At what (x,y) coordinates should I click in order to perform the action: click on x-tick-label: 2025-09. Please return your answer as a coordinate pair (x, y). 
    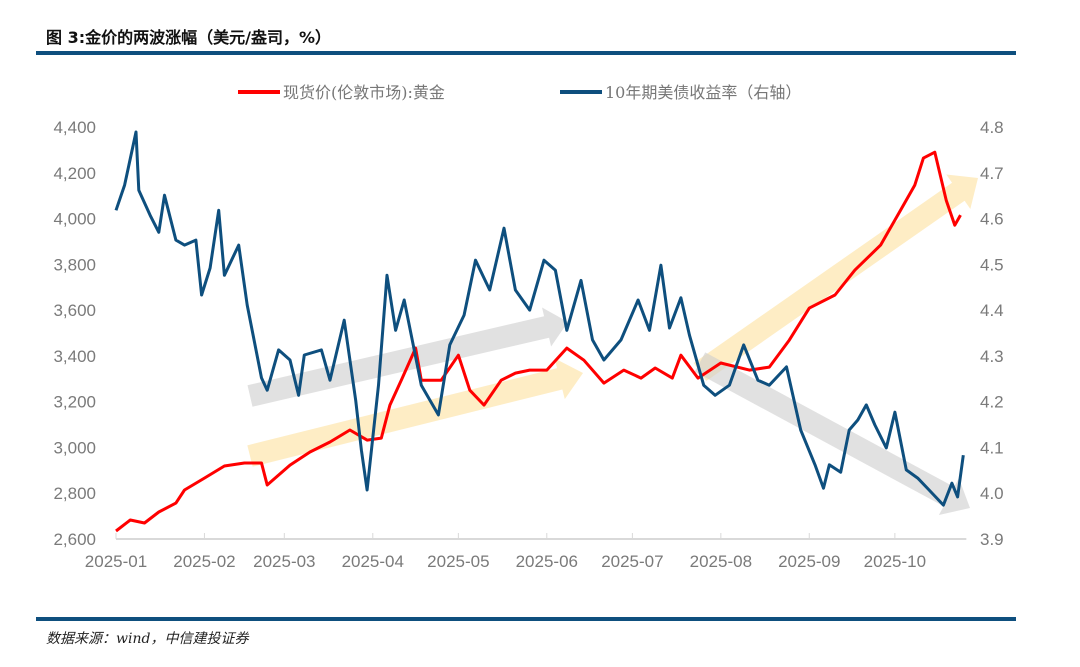
    Looking at the image, I should click on (809, 561).